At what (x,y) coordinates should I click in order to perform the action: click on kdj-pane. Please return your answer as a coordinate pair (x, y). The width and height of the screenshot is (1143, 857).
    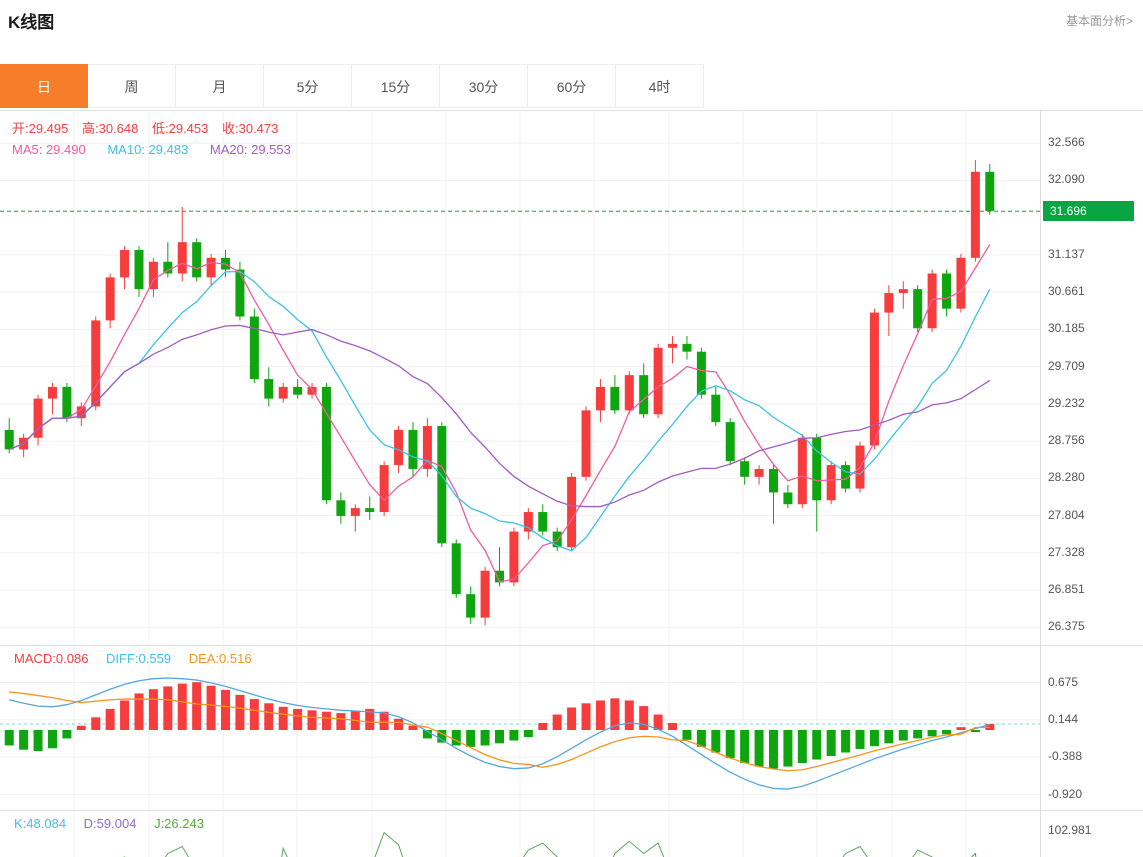
    Looking at the image, I should click on (520, 833).